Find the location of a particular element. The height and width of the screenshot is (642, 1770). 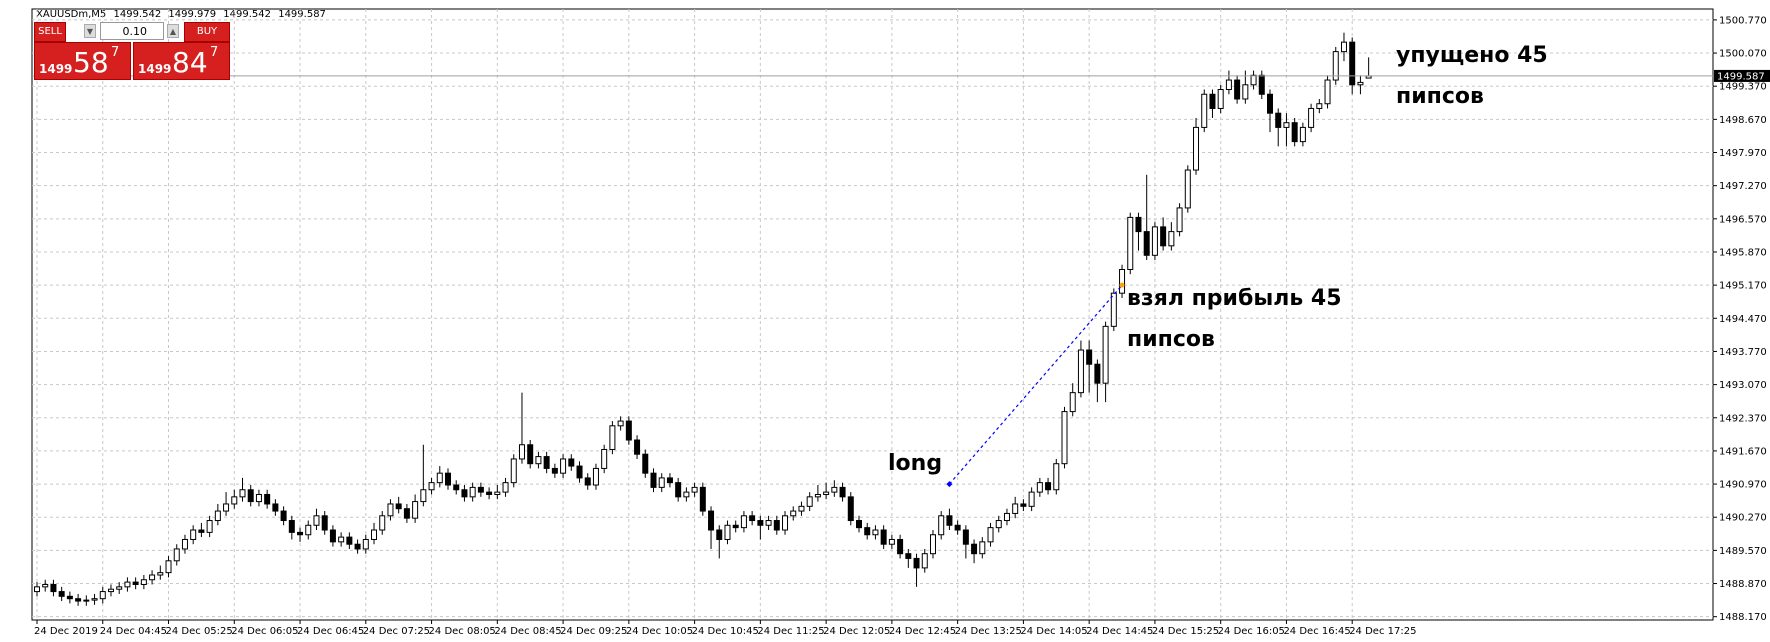

annotation: пипсов is located at coordinates (1440, 96).